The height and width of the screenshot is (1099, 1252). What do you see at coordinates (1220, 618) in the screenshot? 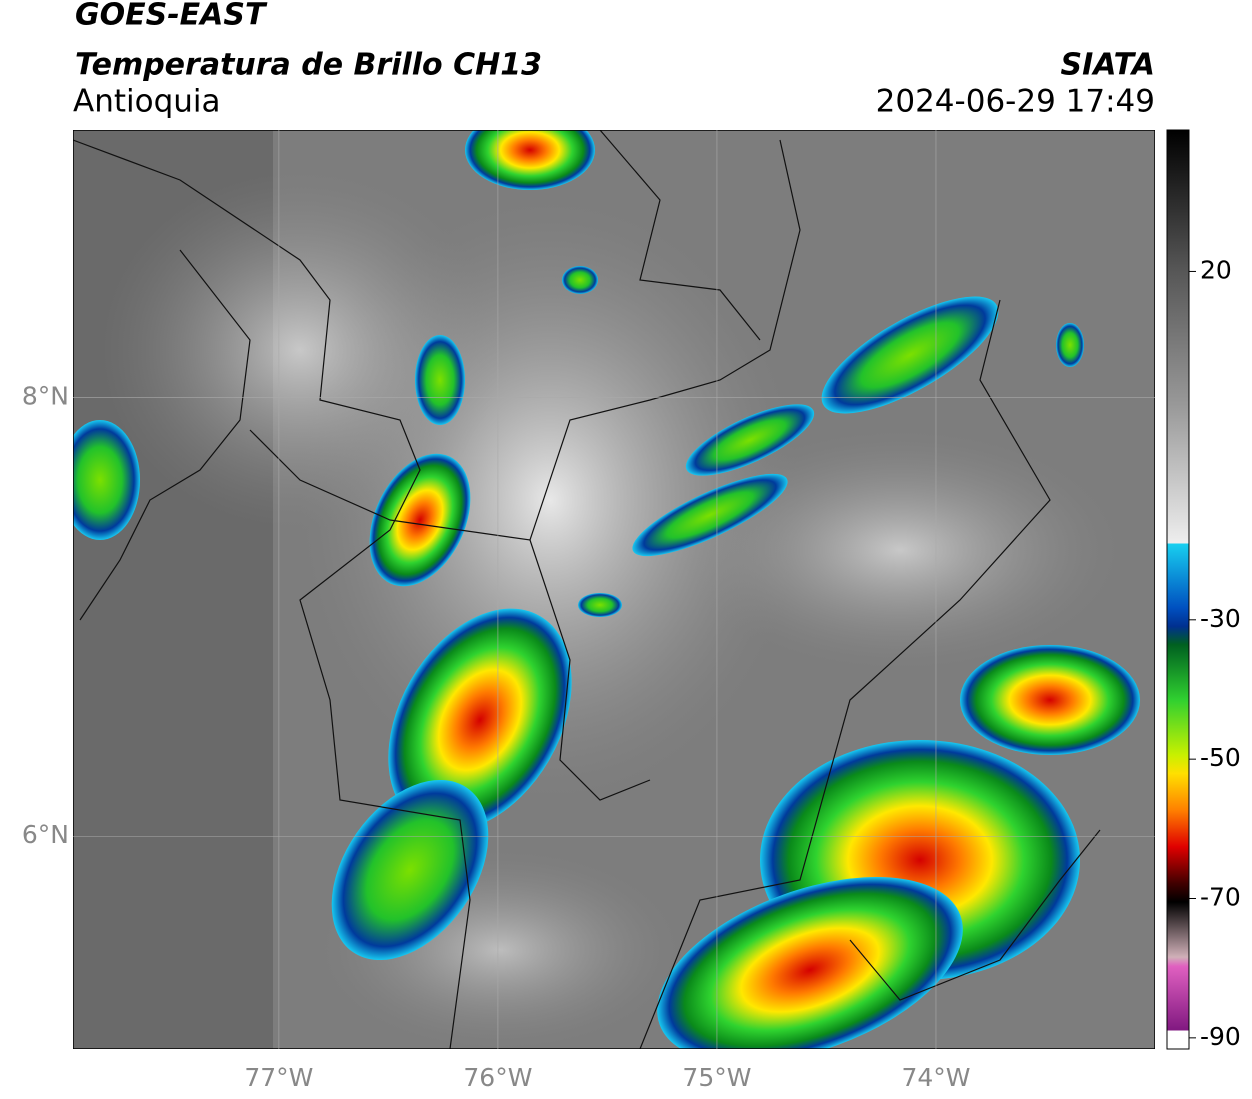
I see `colorbar-tick-label: -30` at bounding box center [1220, 618].